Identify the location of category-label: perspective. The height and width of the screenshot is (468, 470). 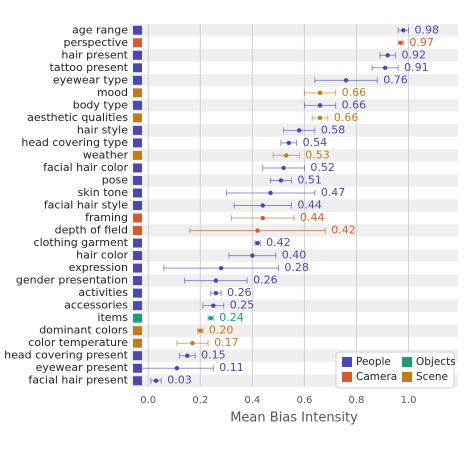
(96, 42).